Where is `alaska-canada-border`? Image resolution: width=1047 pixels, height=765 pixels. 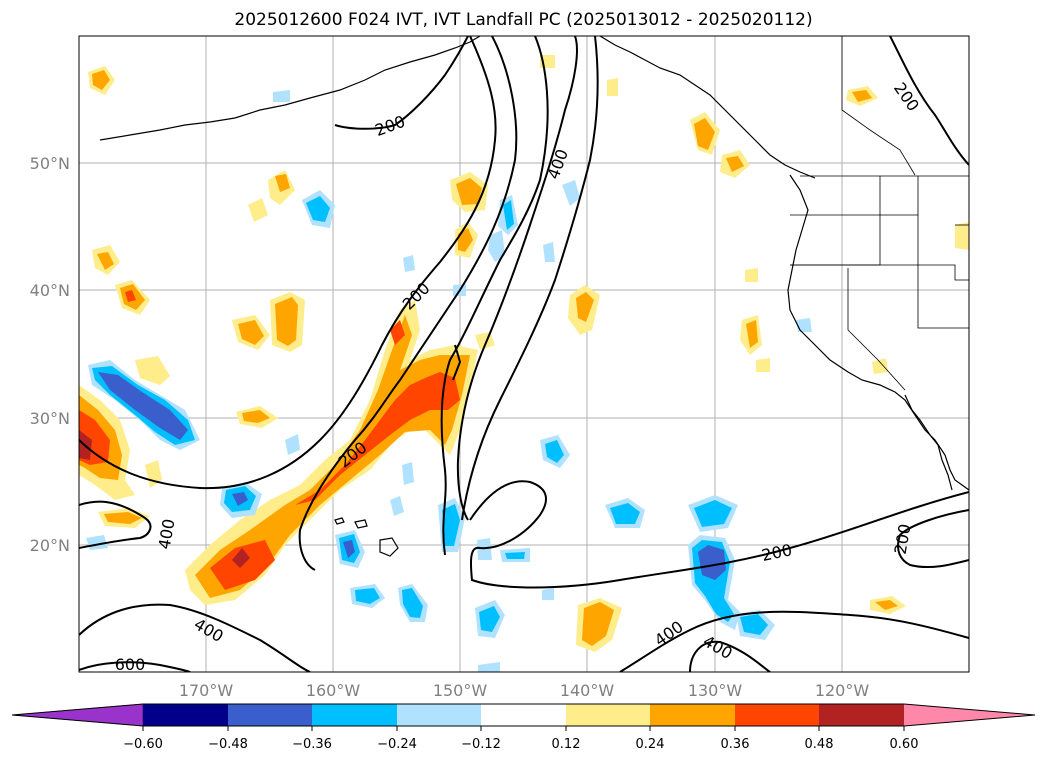 alaska-canada-border is located at coordinates (878, 106).